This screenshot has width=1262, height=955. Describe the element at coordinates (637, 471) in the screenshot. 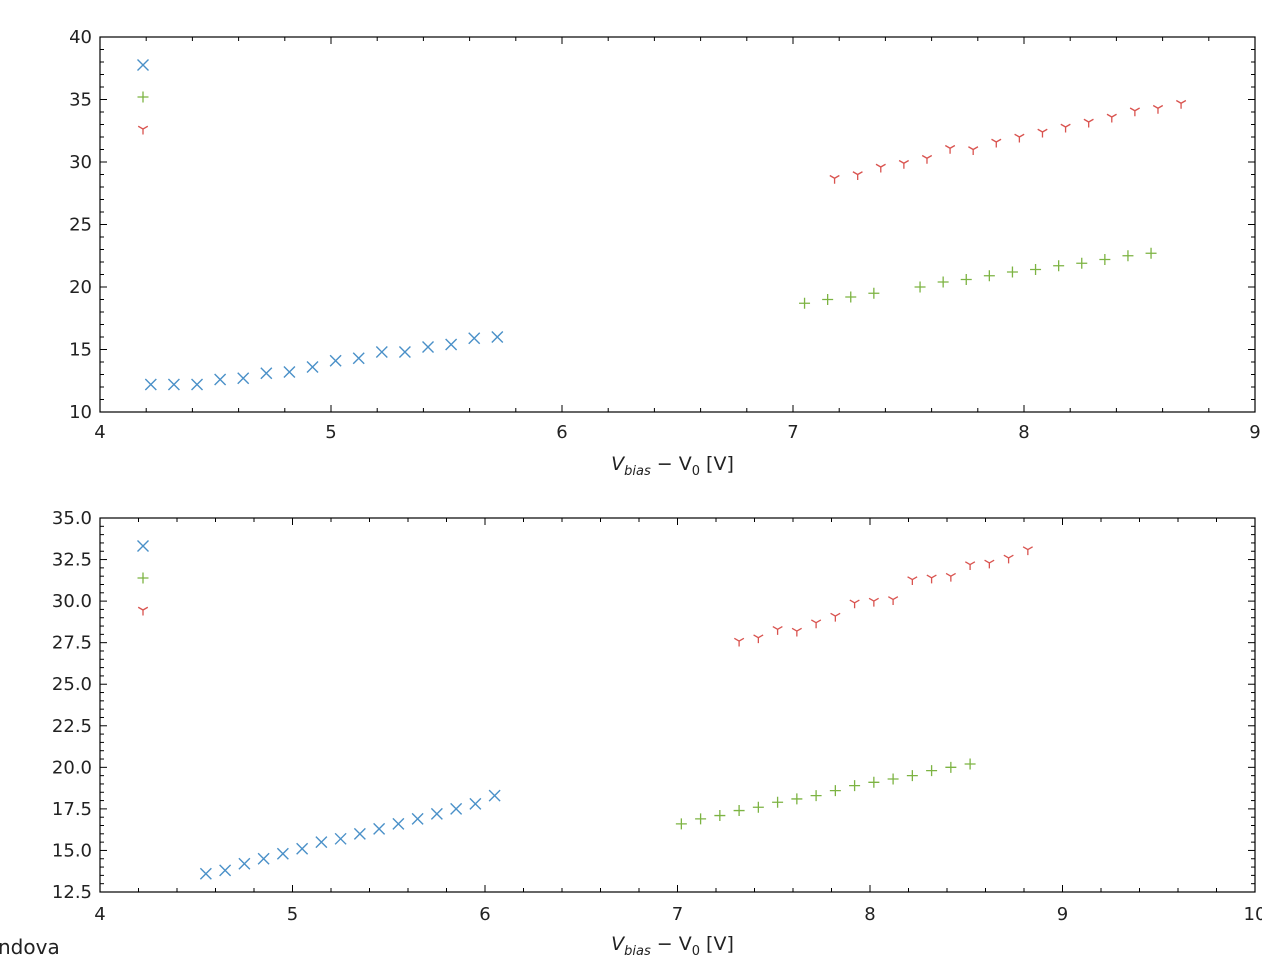

I see `x-axis-label-part: bias` at that location.